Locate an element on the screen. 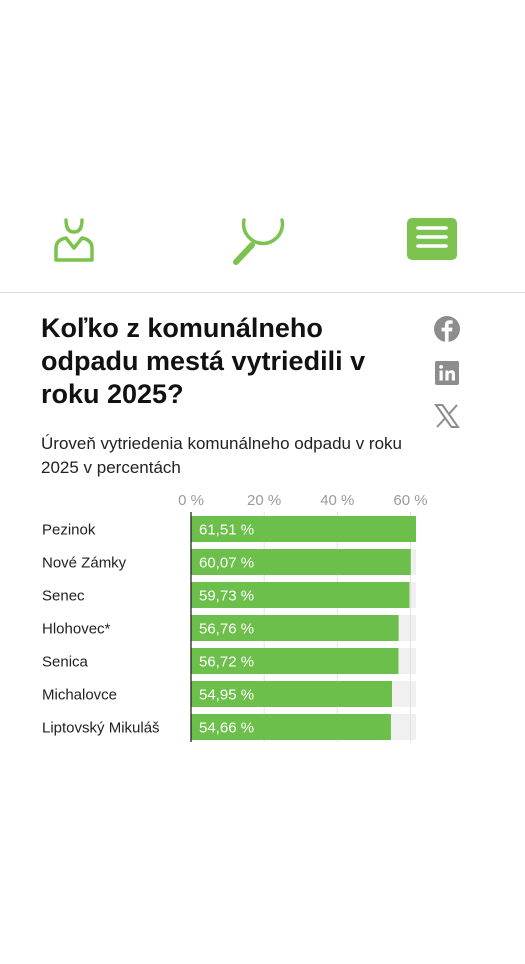 This screenshot has width=525, height=964. bar-value-label: 54,95 % is located at coordinates (226, 695).